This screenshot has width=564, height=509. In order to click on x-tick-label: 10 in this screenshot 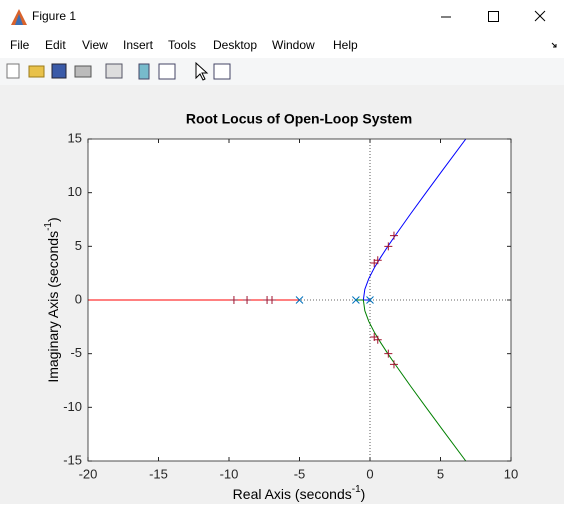, I will do `click(511, 473)`.